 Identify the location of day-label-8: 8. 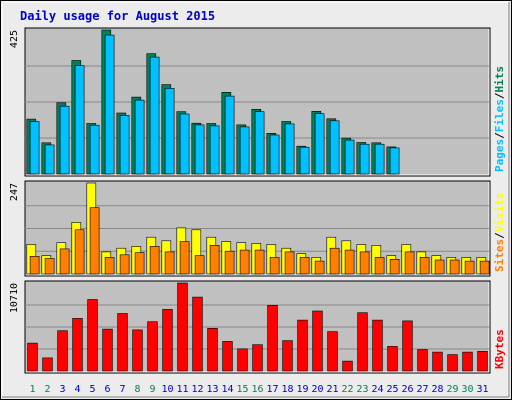
(137, 389).